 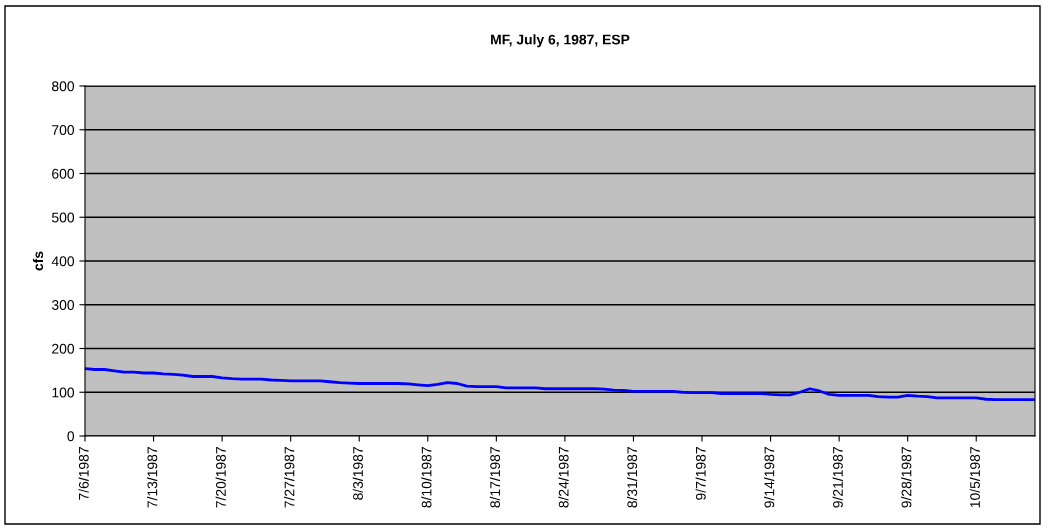 I want to click on x-tick-label: 8/31/1987, so click(x=632, y=477).